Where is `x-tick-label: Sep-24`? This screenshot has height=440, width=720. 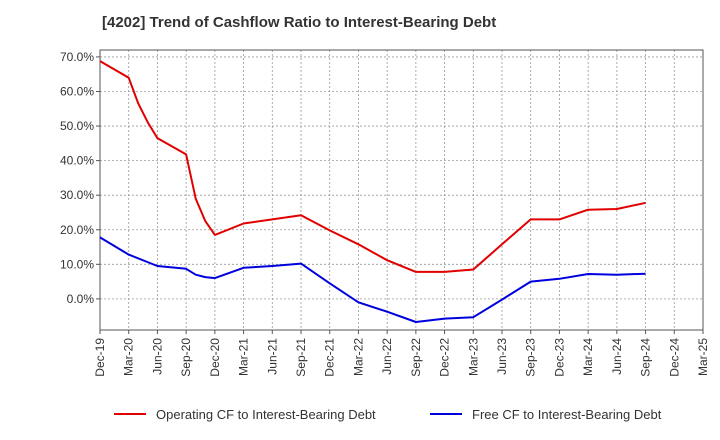 x-tick-label: Sep-24 is located at coordinates (646, 357).